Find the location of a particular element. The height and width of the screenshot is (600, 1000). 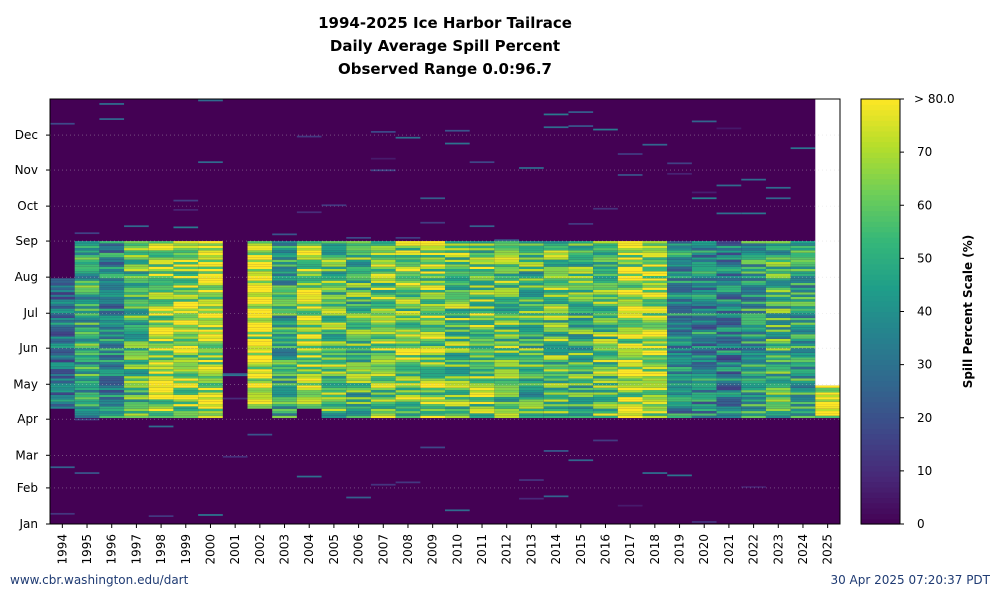

footer-source-link: www.cbr.washington.edu/dart is located at coordinates (99, 580).